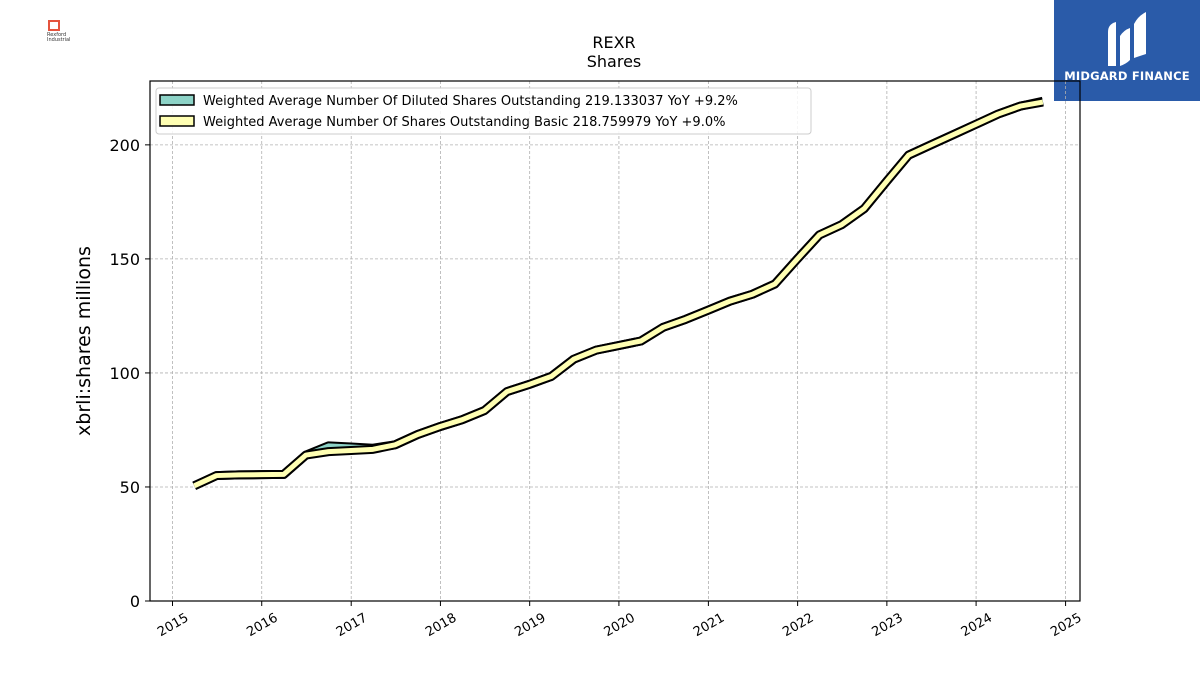 This screenshot has width=1200, height=675. Describe the element at coordinates (130, 487) in the screenshot. I see `y-tick-label: 50` at that location.